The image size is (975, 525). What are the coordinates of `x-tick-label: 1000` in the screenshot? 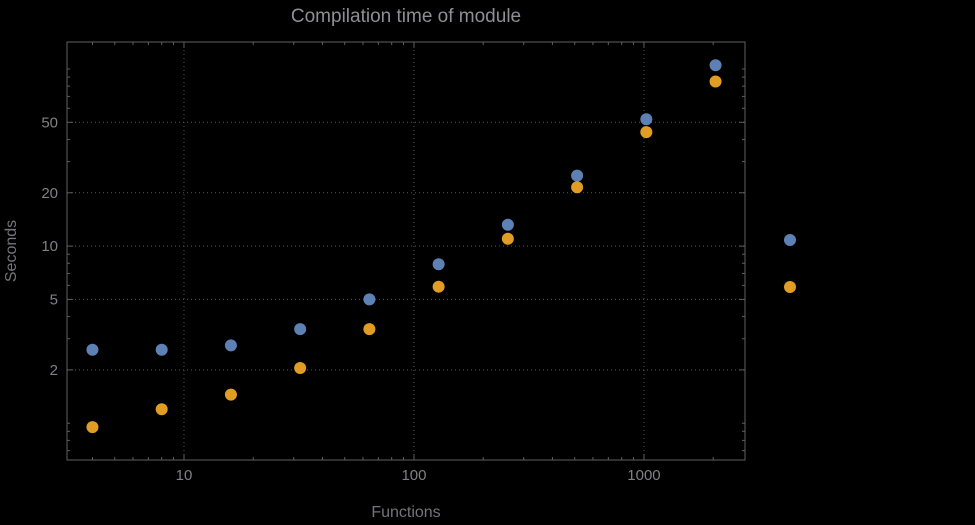 It's located at (643, 475).